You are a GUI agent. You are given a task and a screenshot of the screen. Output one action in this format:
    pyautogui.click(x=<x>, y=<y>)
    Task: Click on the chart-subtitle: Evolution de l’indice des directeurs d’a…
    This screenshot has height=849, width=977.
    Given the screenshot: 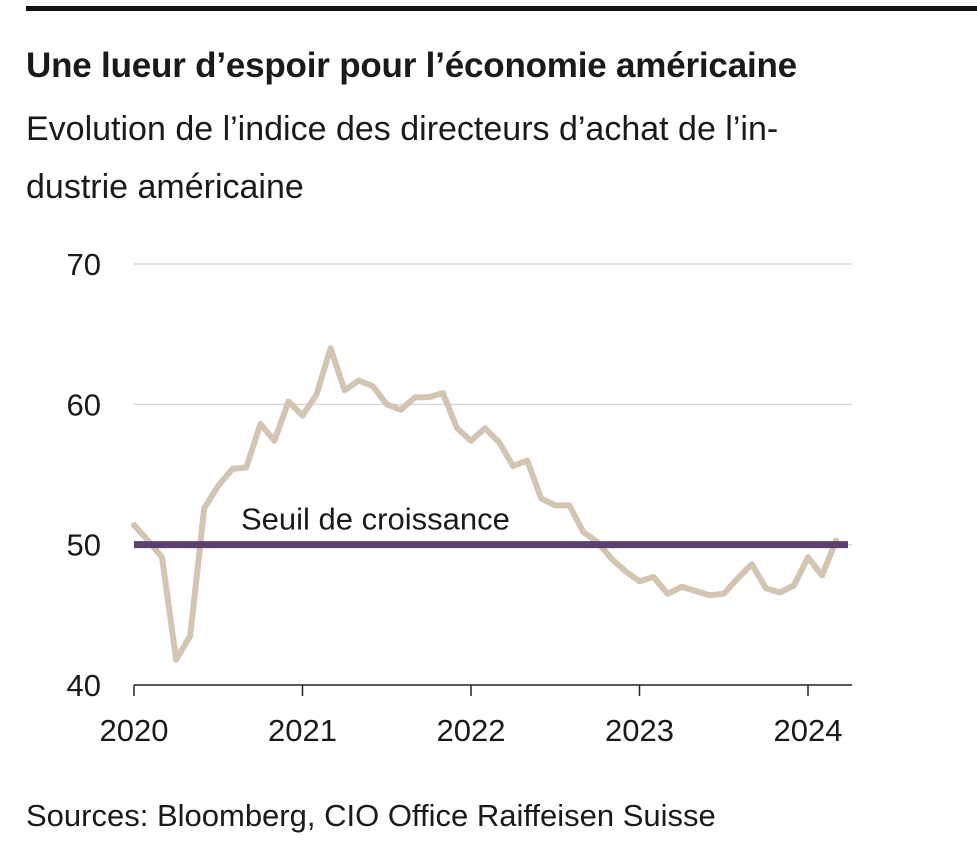 What is the action you would take?
    pyautogui.click(x=476, y=158)
    